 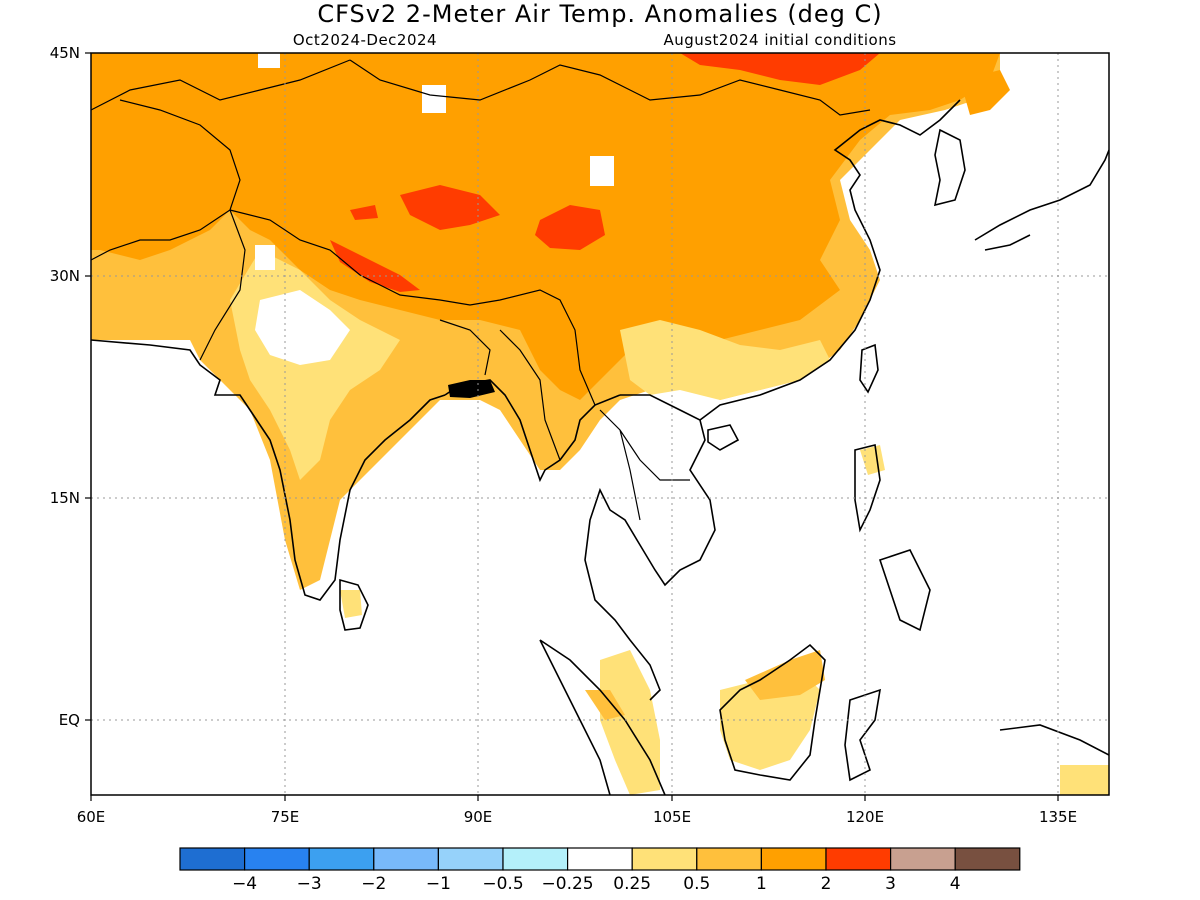 What do you see at coordinates (265, 257) in the screenshot?
I see `near-zero-patch-pakistan` at bounding box center [265, 257].